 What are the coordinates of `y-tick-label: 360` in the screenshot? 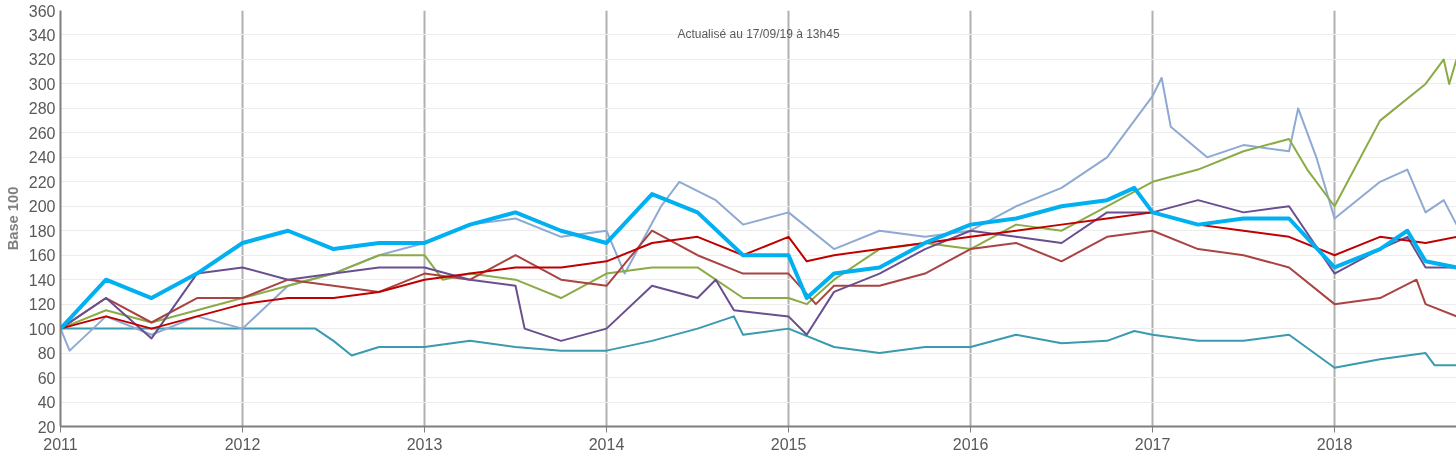 It's located at (42, 11).